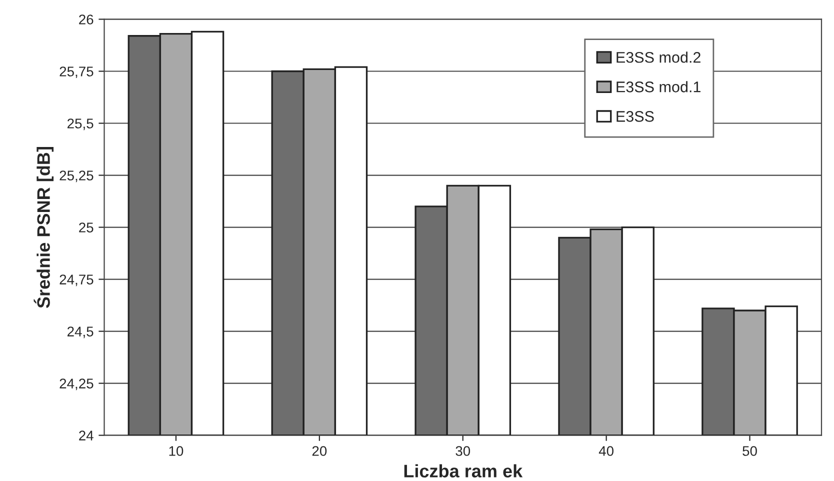 The width and height of the screenshot is (834, 481). Describe the element at coordinates (77, 384) in the screenshot. I see `y-tick-label: 24,25` at that location.